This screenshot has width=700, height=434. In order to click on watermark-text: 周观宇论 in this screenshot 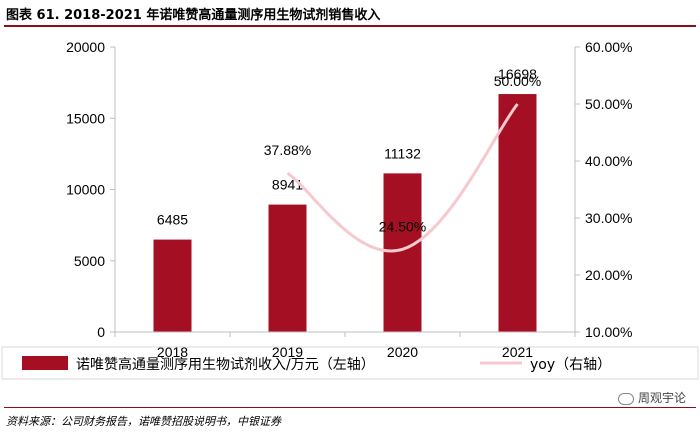, I will do `click(661, 398)`.